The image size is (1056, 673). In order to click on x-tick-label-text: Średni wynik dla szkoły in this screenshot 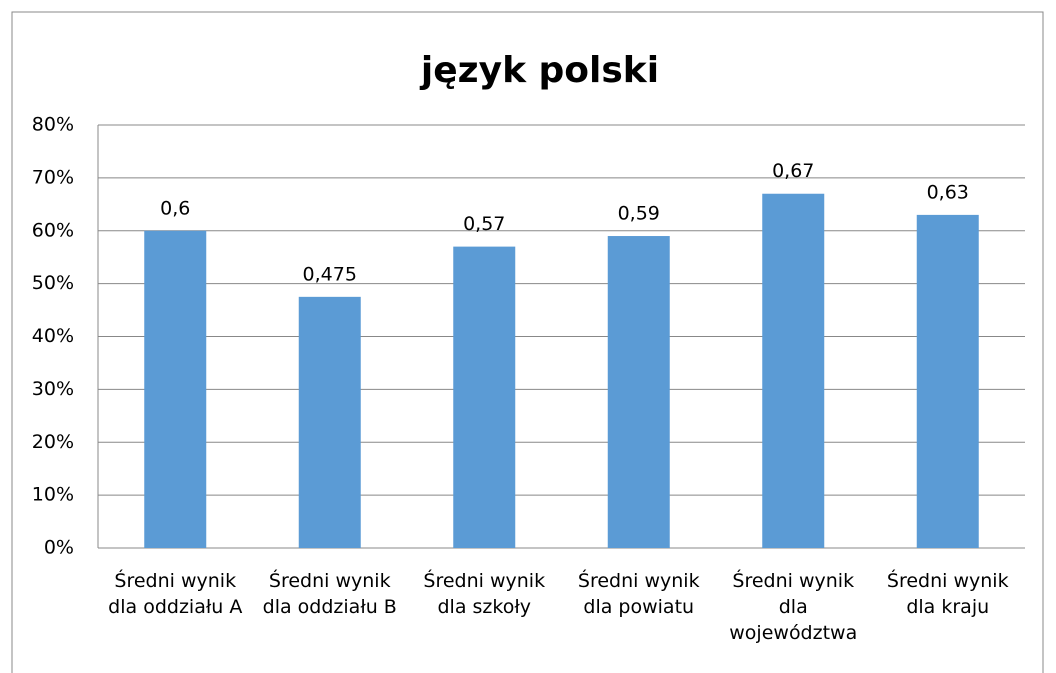, I will do `click(484, 594)`.